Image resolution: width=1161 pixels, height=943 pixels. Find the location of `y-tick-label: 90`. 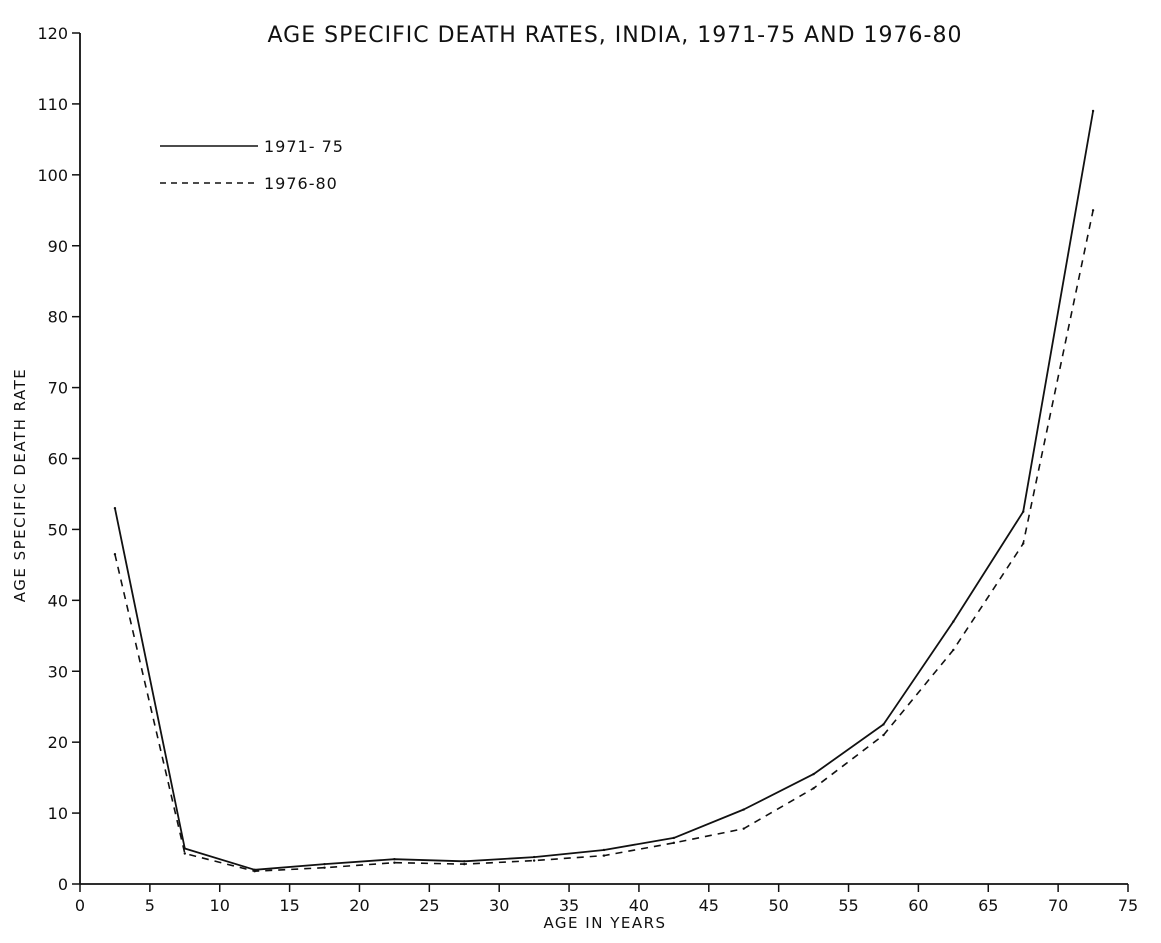

y-tick-label: 90 is located at coordinates (58, 246).